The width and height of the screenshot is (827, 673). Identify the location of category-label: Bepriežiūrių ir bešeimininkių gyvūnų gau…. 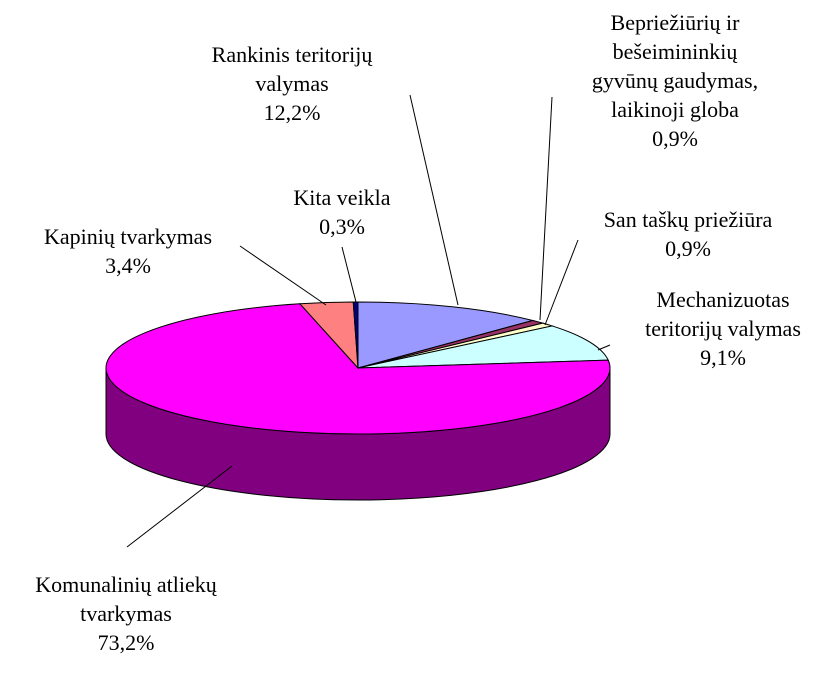
(675, 66).